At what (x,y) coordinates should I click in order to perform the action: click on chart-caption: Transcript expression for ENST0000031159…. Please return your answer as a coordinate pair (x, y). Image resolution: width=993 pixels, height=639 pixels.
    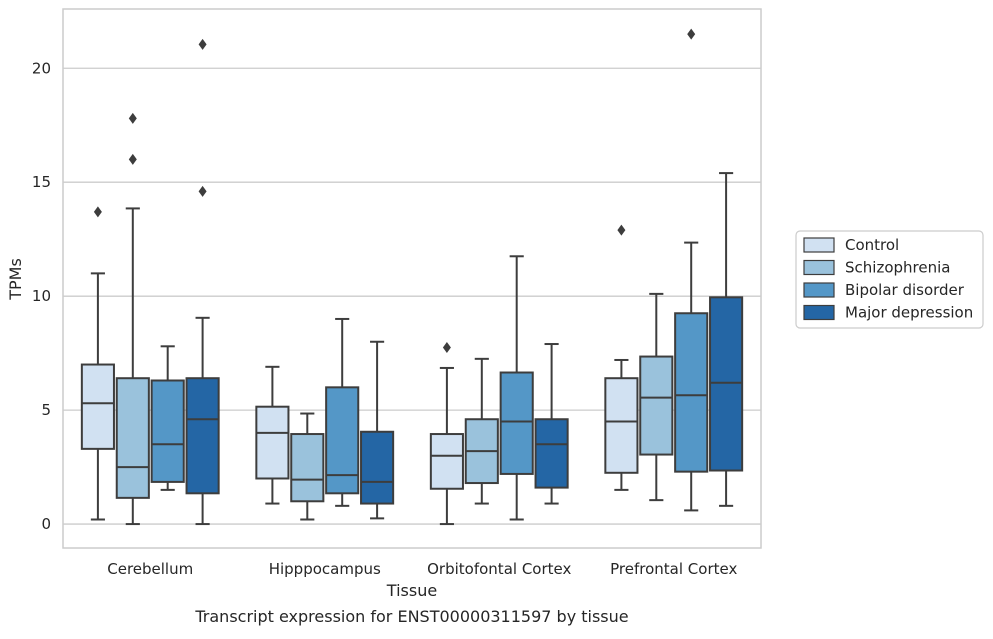
    Looking at the image, I should click on (411, 616).